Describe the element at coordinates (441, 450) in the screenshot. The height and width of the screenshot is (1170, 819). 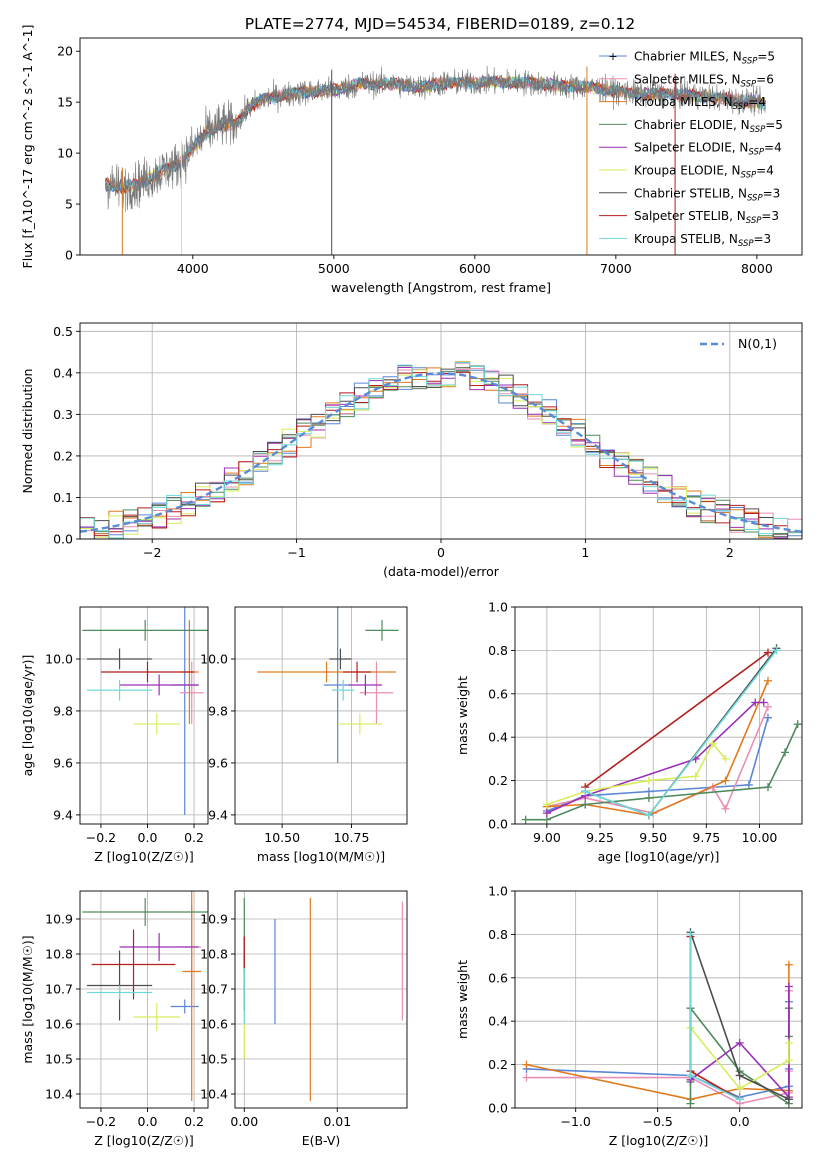
I see `residual-histogram-kroupa-stelib` at that location.